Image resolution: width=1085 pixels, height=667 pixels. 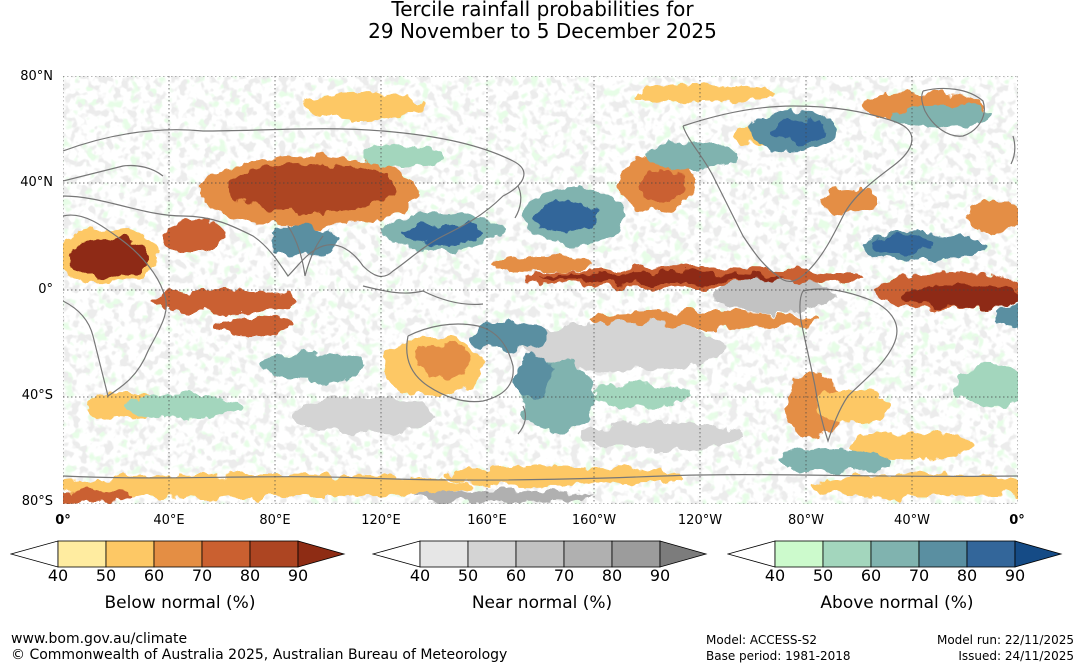 What do you see at coordinates (154, 575) in the screenshot?
I see `below-tick-60: 60` at bounding box center [154, 575].